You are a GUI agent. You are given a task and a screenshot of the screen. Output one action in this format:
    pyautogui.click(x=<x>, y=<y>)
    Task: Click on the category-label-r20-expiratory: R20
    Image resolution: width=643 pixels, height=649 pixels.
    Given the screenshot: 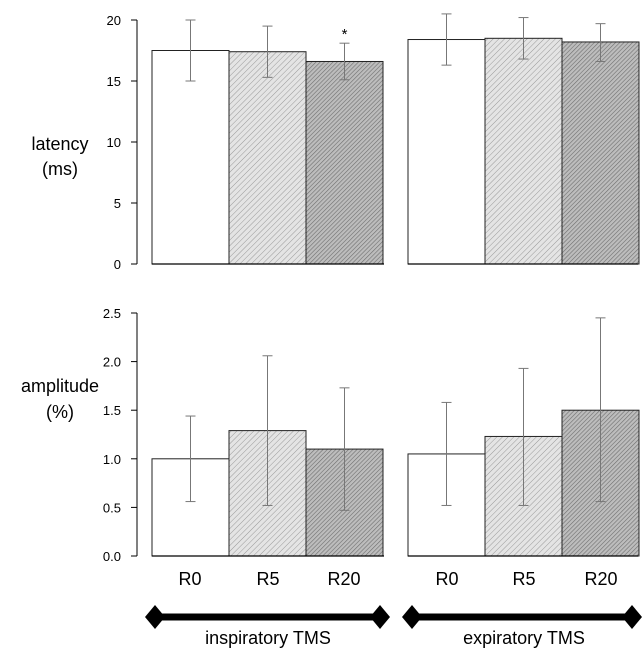 What is the action you would take?
    pyautogui.click(x=600, y=579)
    